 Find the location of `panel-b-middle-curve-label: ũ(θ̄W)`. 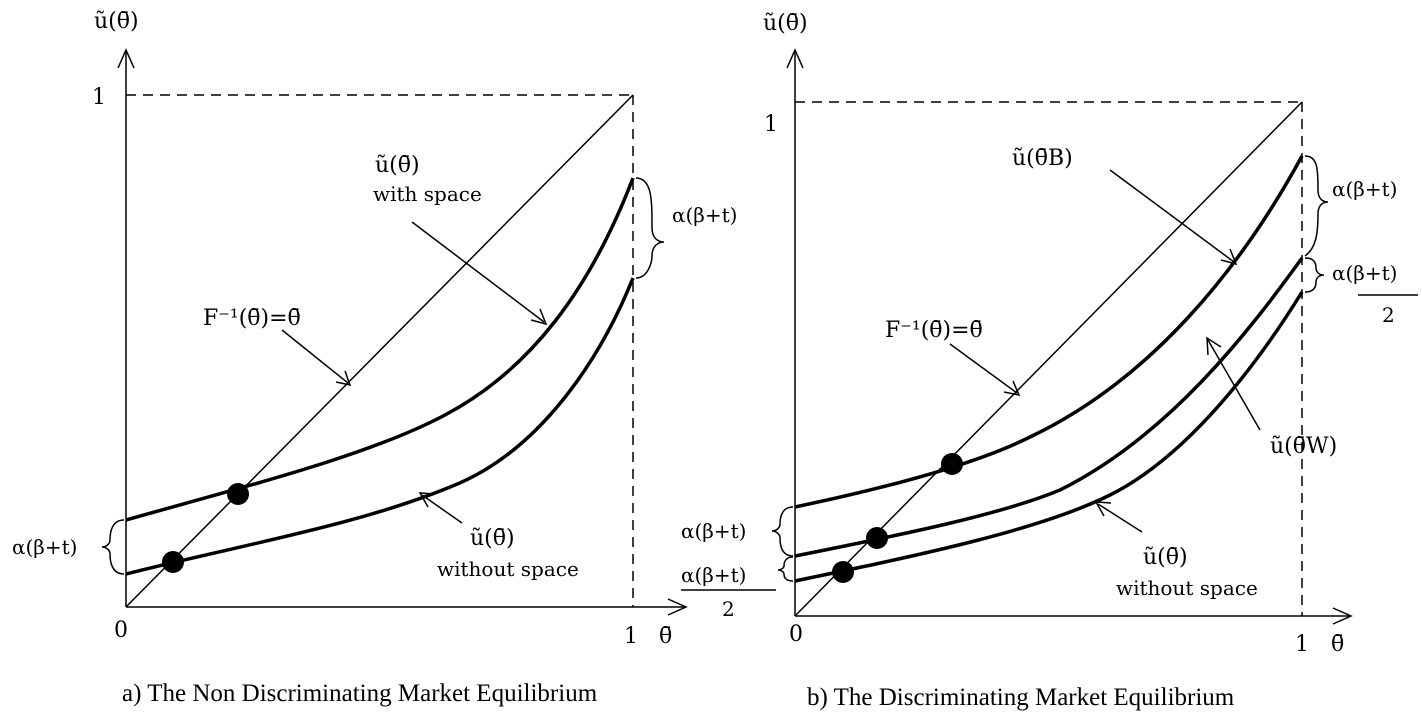

panel-b-middle-curve-label: ũ(θ̄W) is located at coordinates (1303, 446).